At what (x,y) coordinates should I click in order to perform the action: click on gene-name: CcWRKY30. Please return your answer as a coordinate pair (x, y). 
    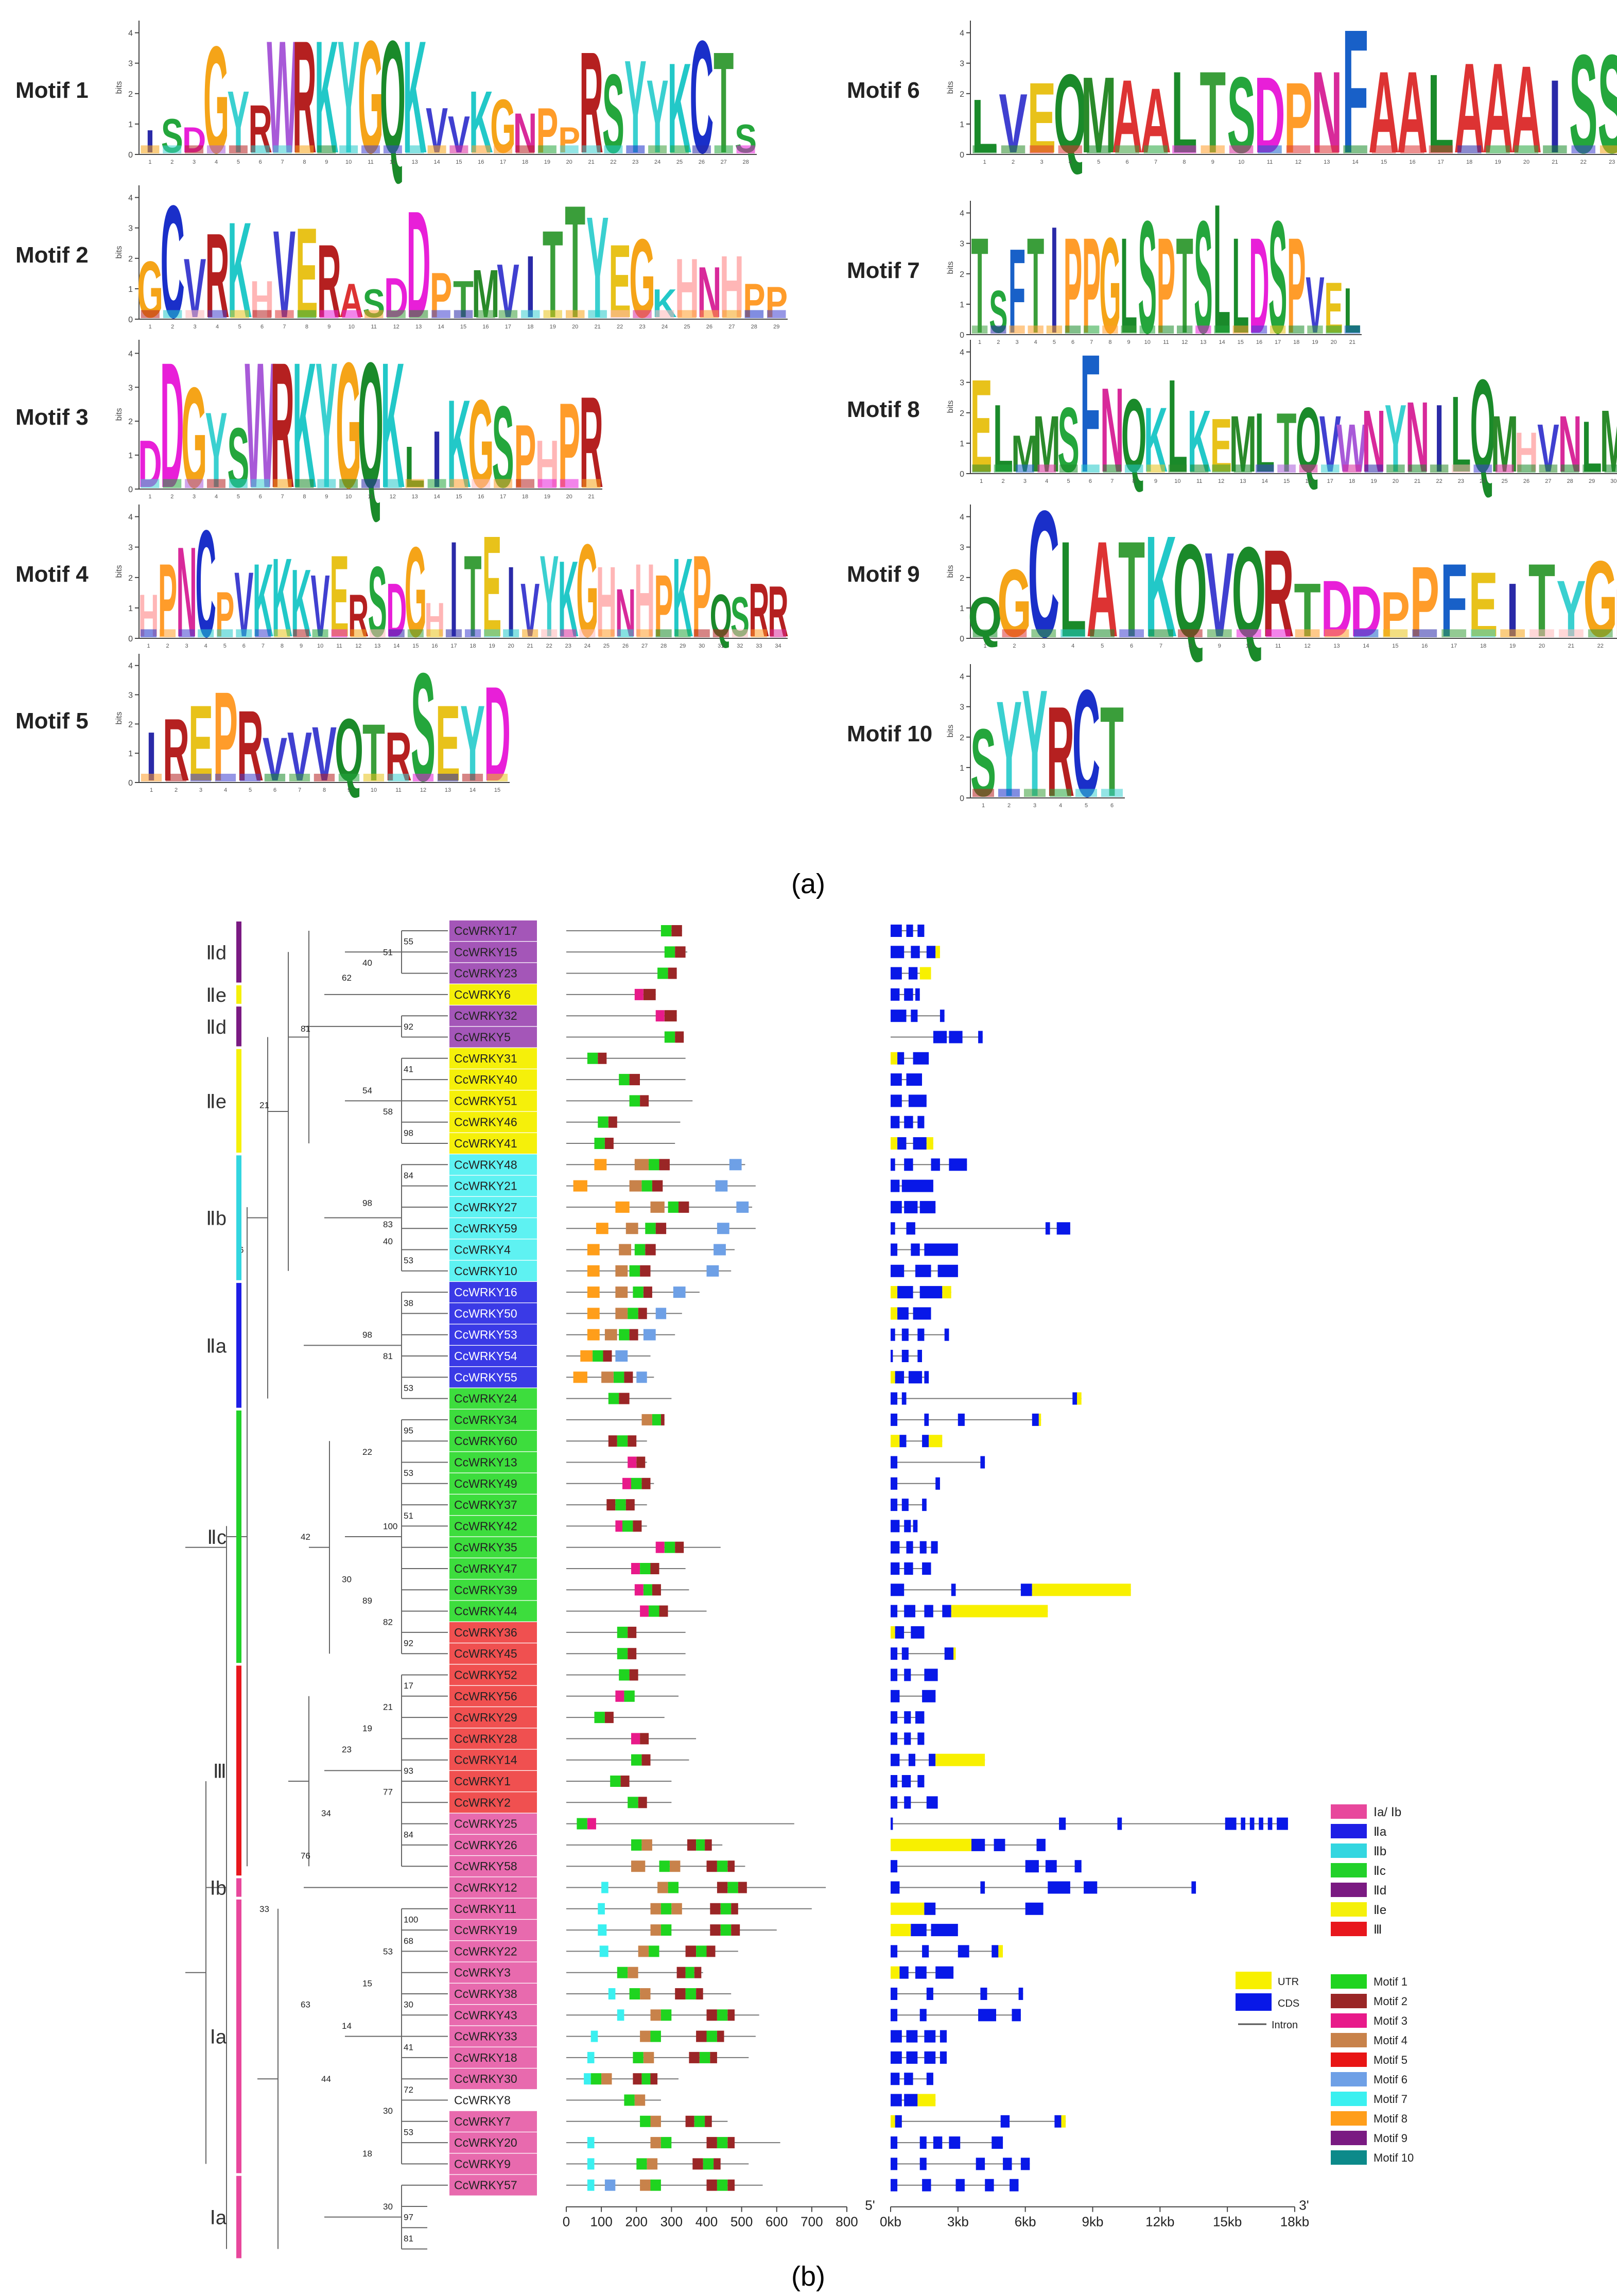
    Looking at the image, I should click on (486, 2078).